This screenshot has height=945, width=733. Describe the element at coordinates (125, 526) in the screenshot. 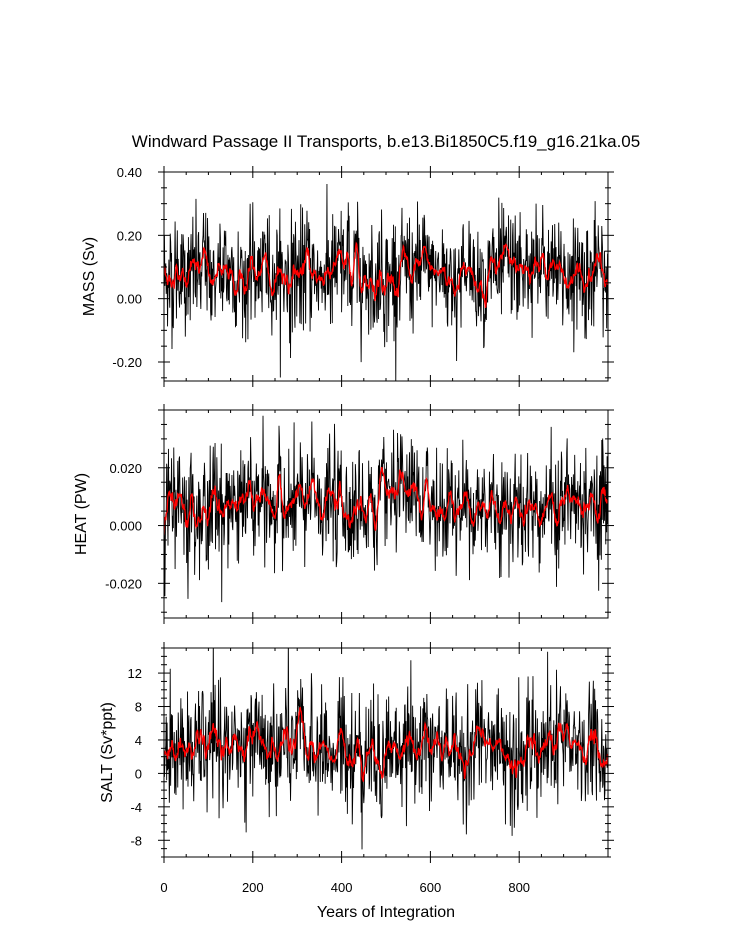

I see `y-tick-label: 0.000` at that location.